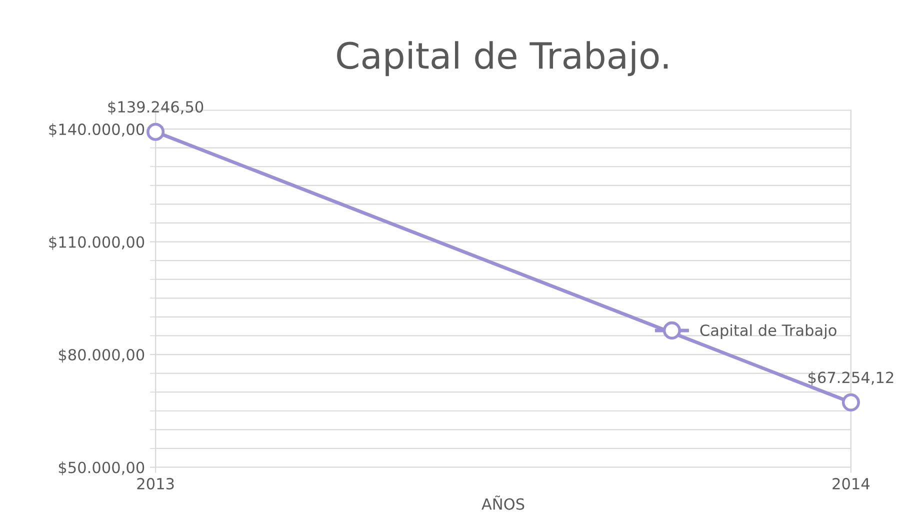  I want to click on data-label: $139.246,50, so click(156, 107).